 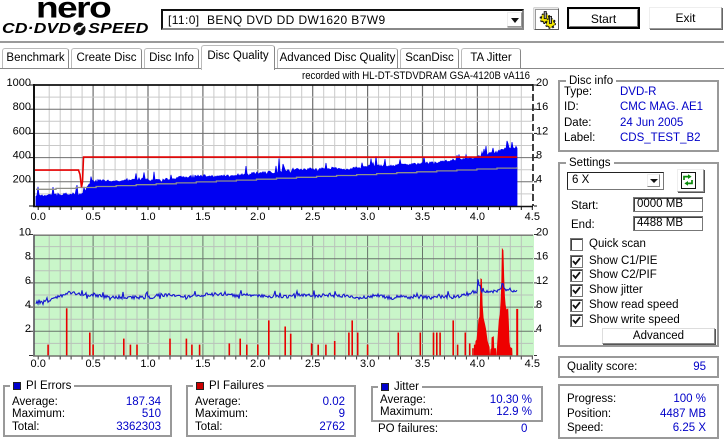 What do you see at coordinates (25, 232) in the screenshot?
I see `svg-text: 10` at bounding box center [25, 232].